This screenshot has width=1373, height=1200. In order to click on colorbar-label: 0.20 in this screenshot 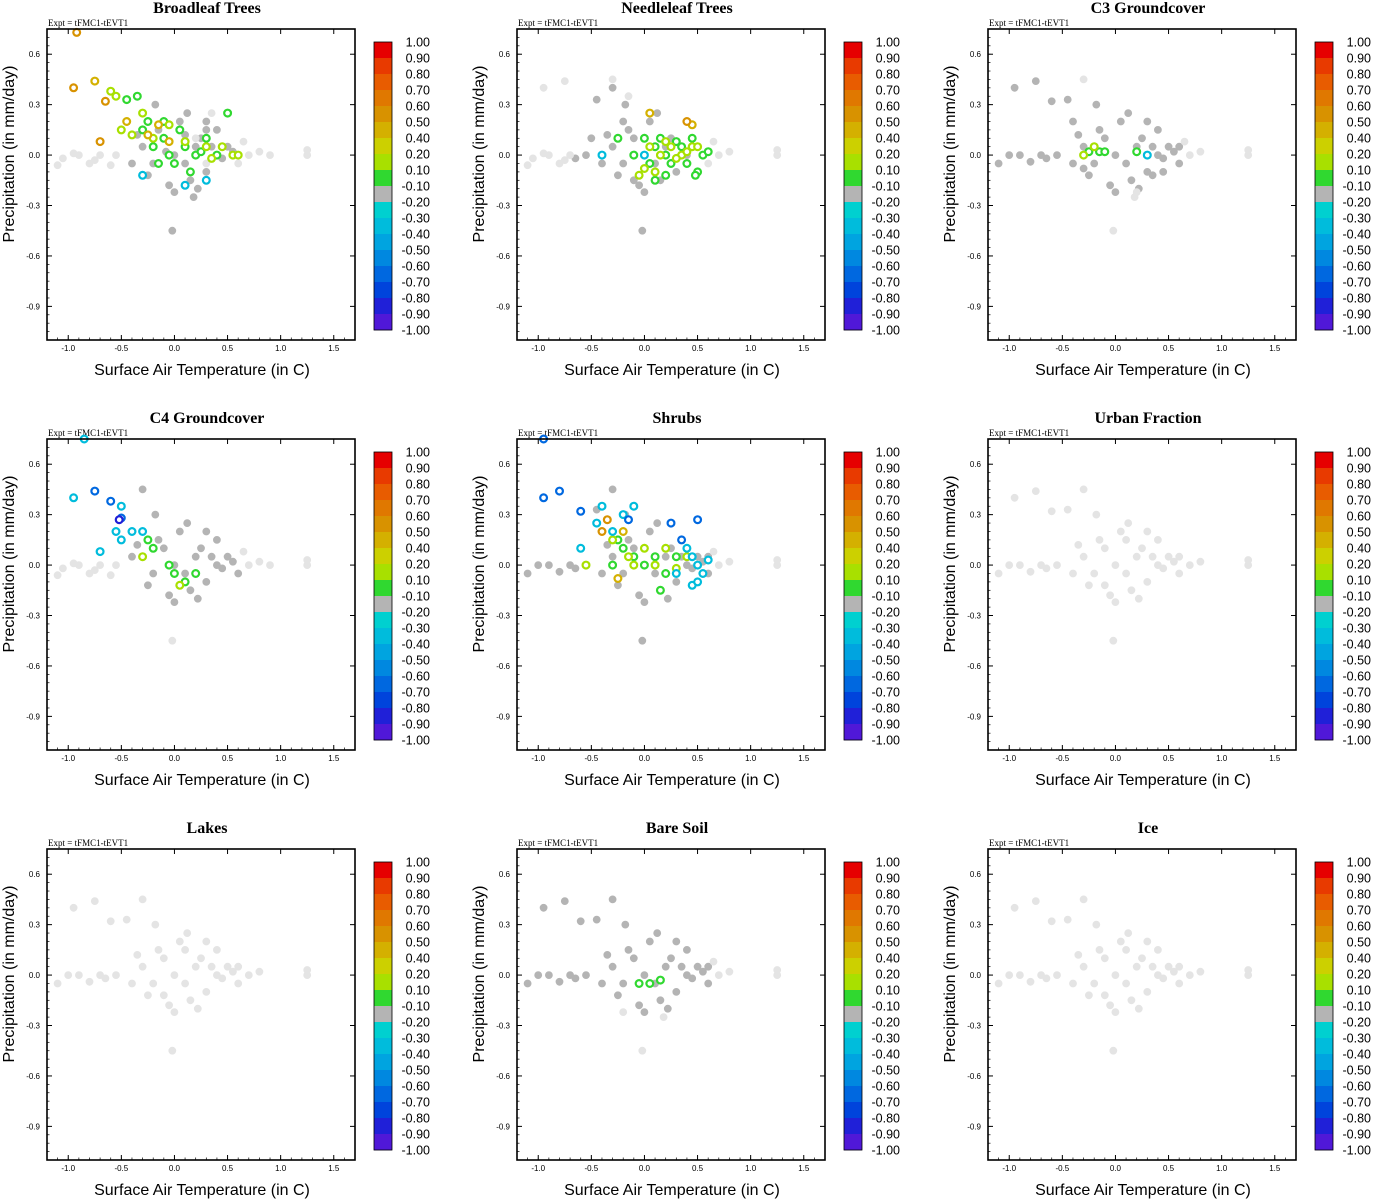, I will do `click(418, 155)`.